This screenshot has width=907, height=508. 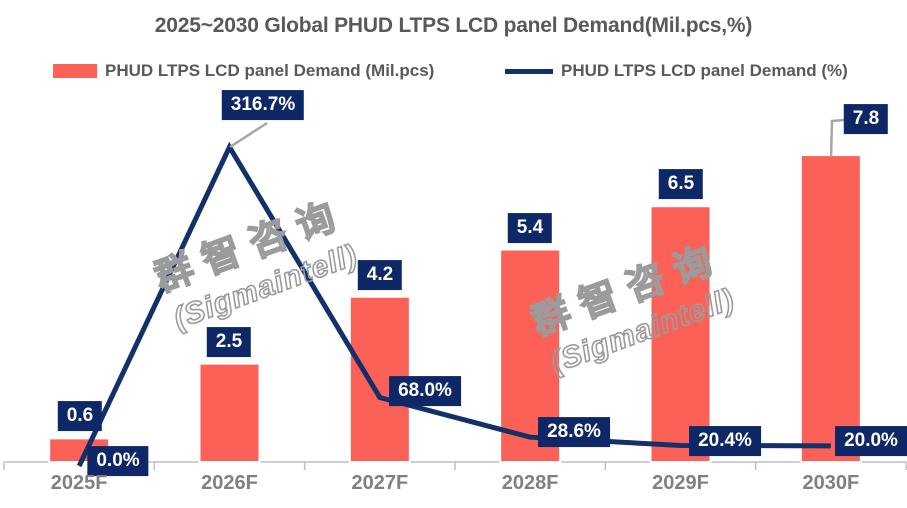 What do you see at coordinates (270, 70) in the screenshot?
I see `legend-bar-label: PHUD LTPS LCD panel Demand (Mil.pcs)` at bounding box center [270, 70].